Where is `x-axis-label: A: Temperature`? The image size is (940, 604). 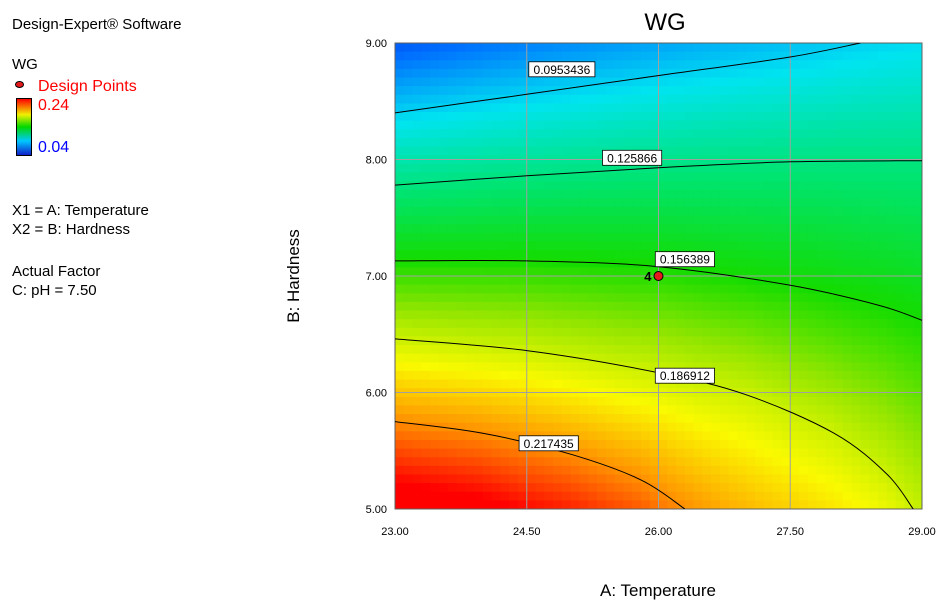
x-axis-label: A: Temperature is located at coordinates (658, 590).